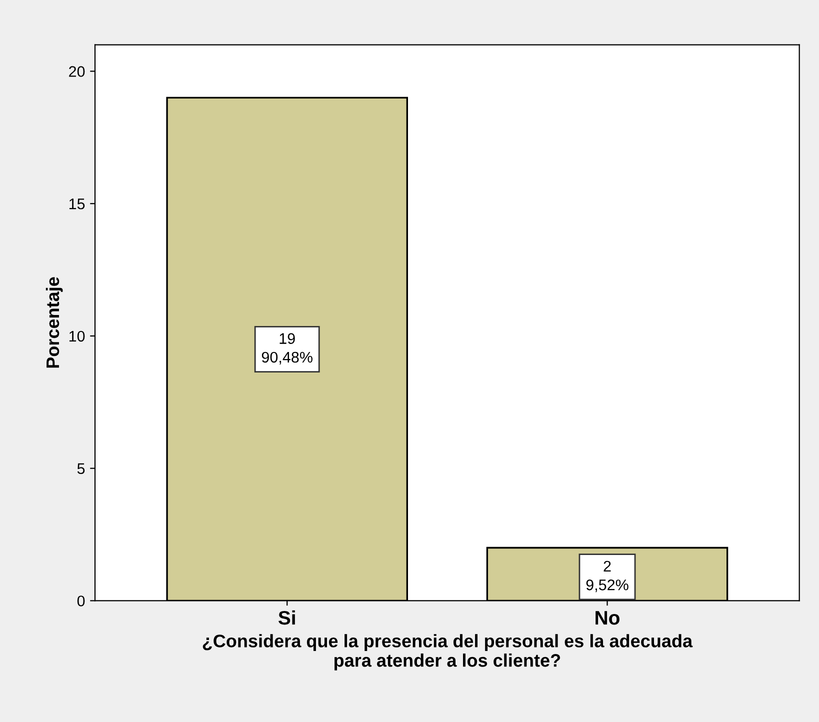 The height and width of the screenshot is (722, 819). What do you see at coordinates (81, 601) in the screenshot?
I see `y-tick-label: 0` at bounding box center [81, 601].